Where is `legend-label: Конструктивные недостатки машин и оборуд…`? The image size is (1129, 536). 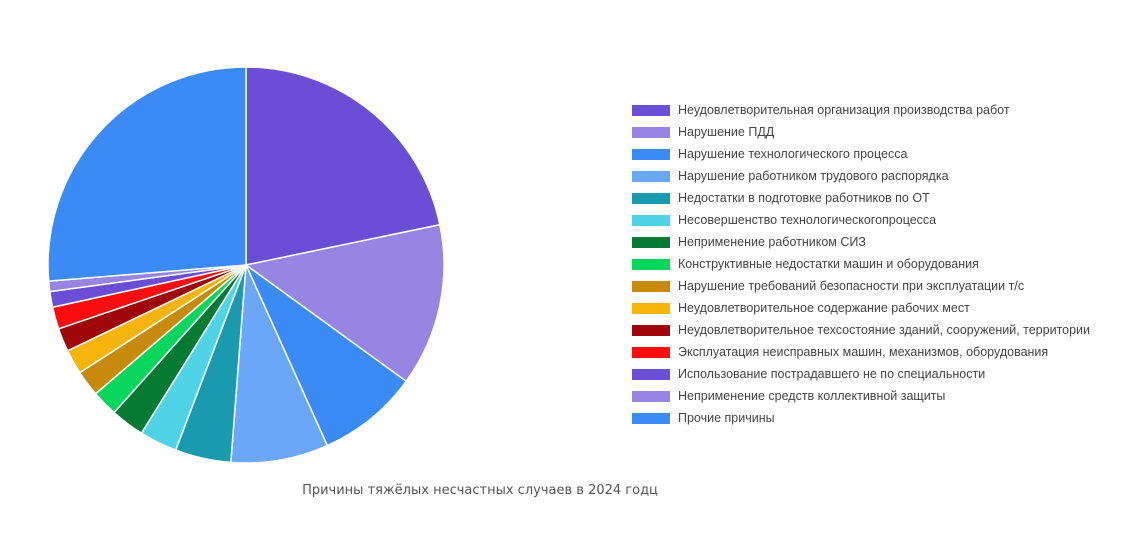 legend-label: Конструктивные недостатки машин и оборуд… is located at coordinates (828, 264).